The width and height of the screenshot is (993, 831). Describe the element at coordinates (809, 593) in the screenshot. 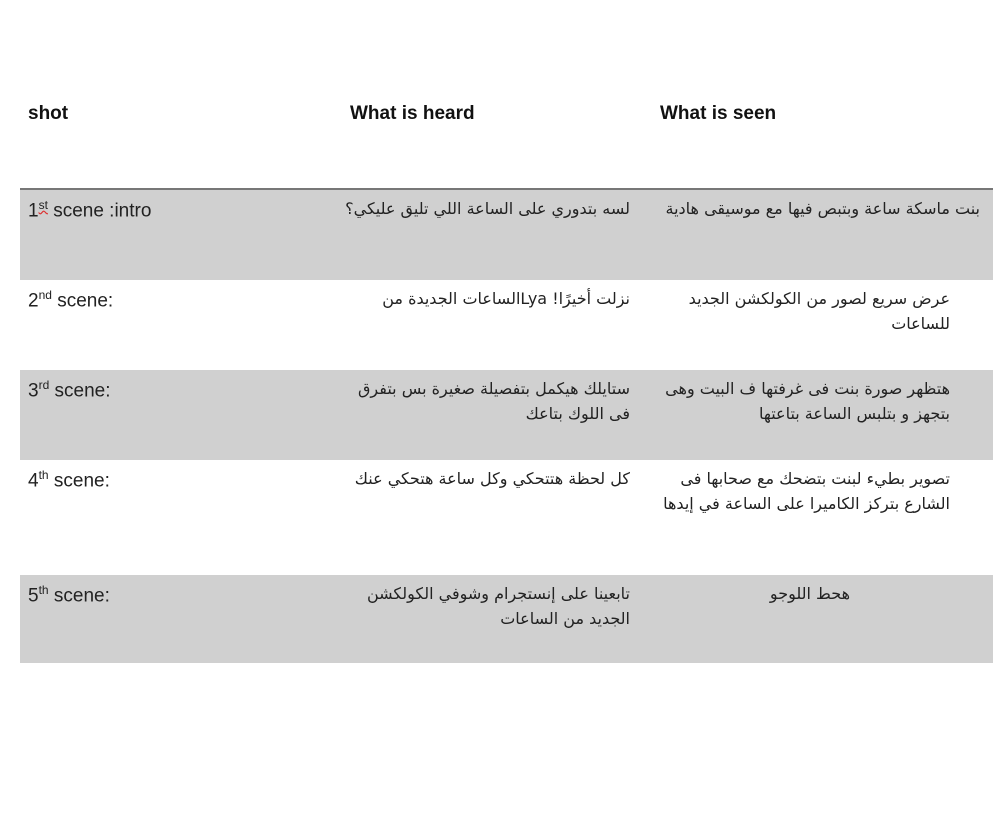

I see `seen-cell: هحط اللوجو` at that location.